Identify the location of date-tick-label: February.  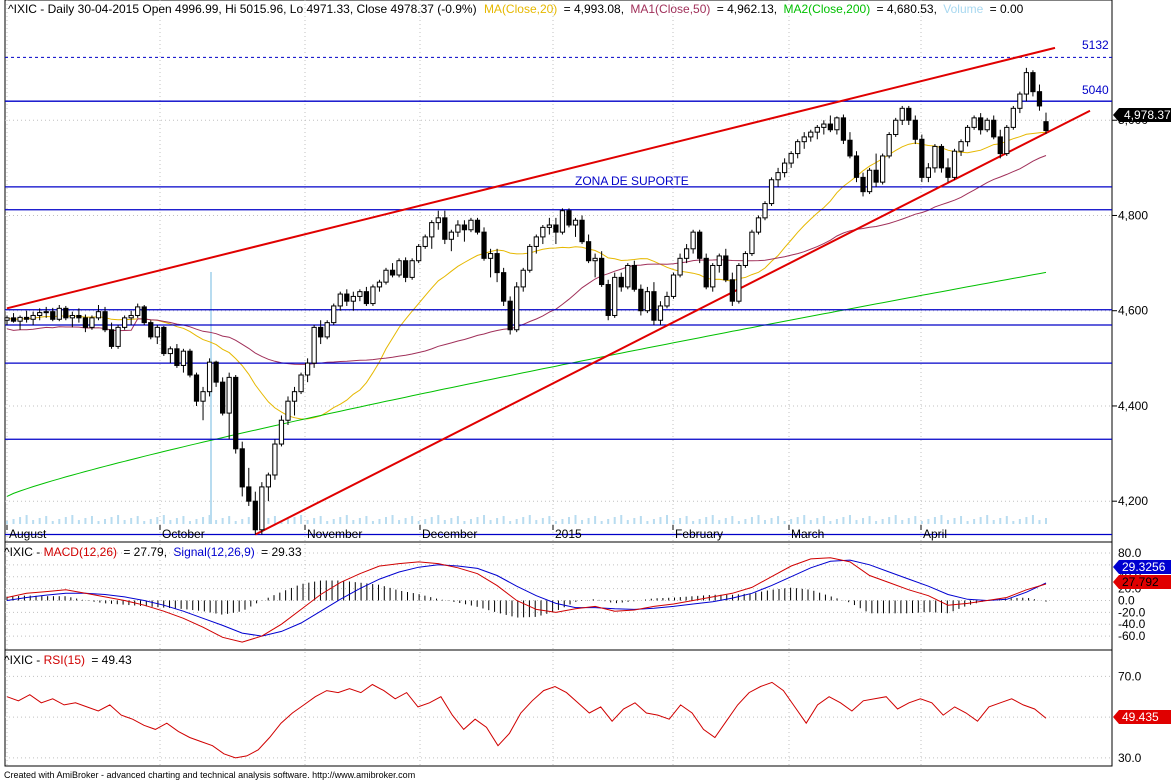
(699, 534).